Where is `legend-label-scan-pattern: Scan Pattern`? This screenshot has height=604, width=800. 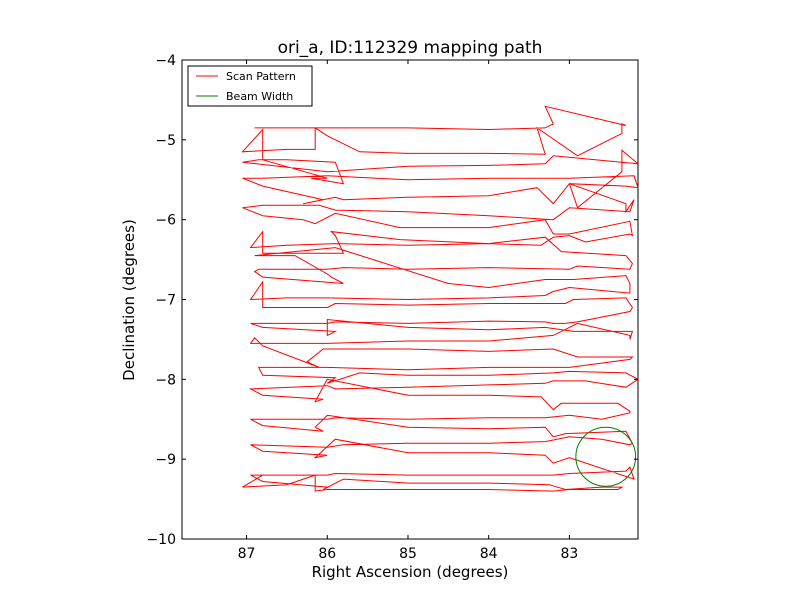 legend-label-scan-pattern: Scan Pattern is located at coordinates (261, 76).